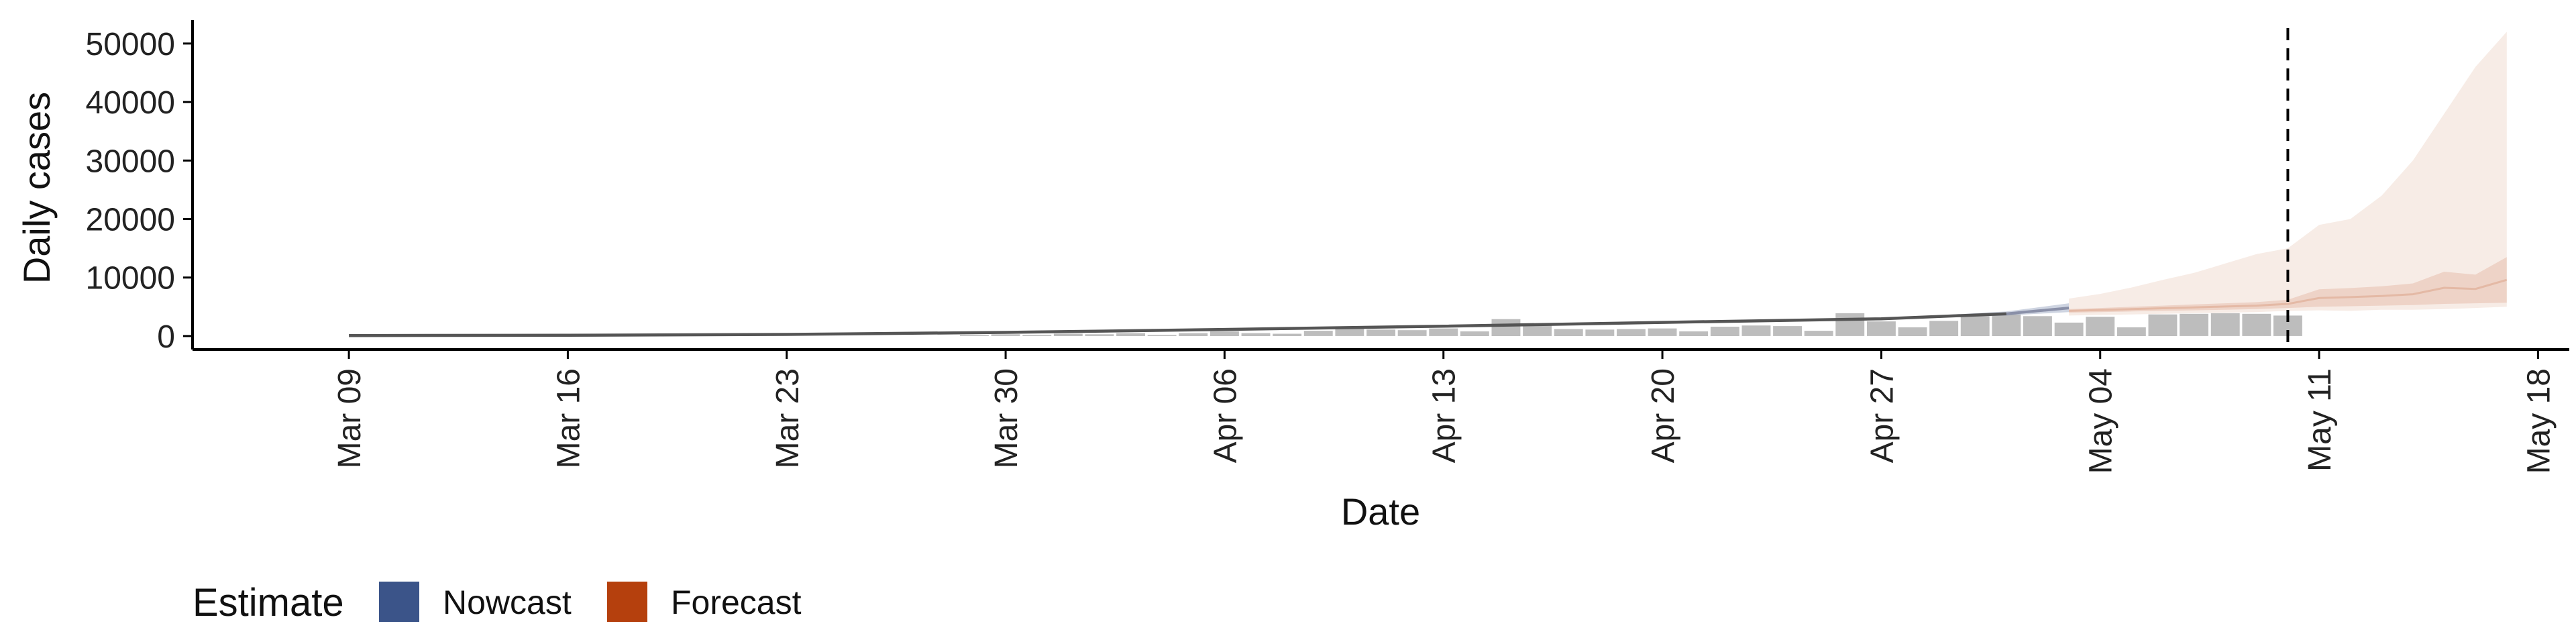 The width and height of the screenshot is (2576, 644). Describe the element at coordinates (130, 103) in the screenshot. I see `y-tick-label: 40000` at that location.